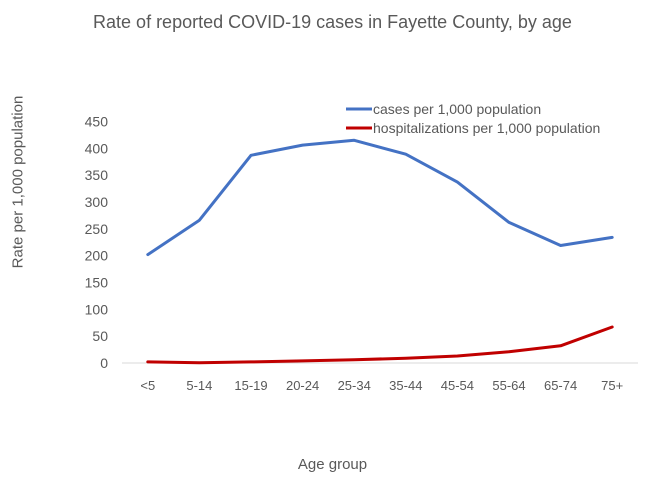 Image resolution: width=665 pixels, height=478 pixels. Describe the element at coordinates (486, 128) in the screenshot. I see `legend-label: hospitalizations per 1,000 population` at that location.